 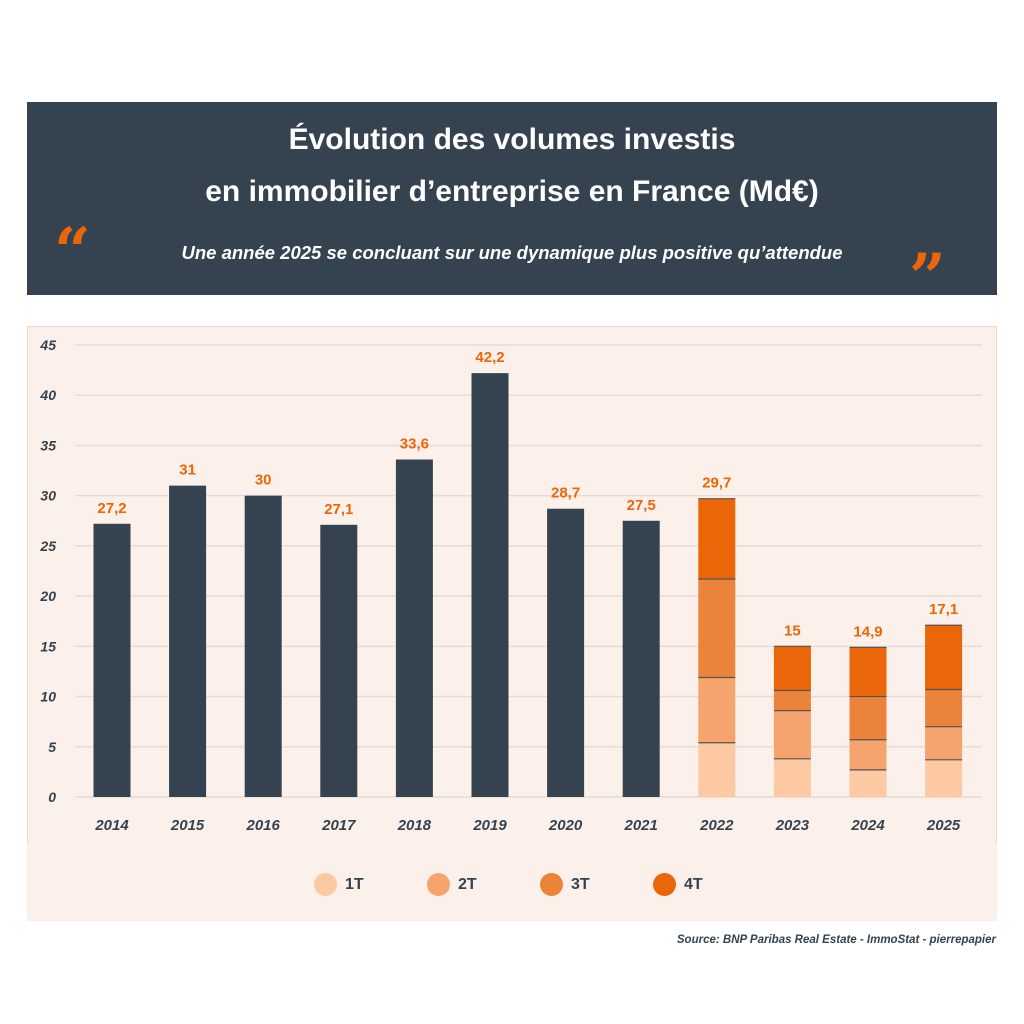 What do you see at coordinates (467, 884) in the screenshot?
I see `legend-label-2t: 2T` at bounding box center [467, 884].